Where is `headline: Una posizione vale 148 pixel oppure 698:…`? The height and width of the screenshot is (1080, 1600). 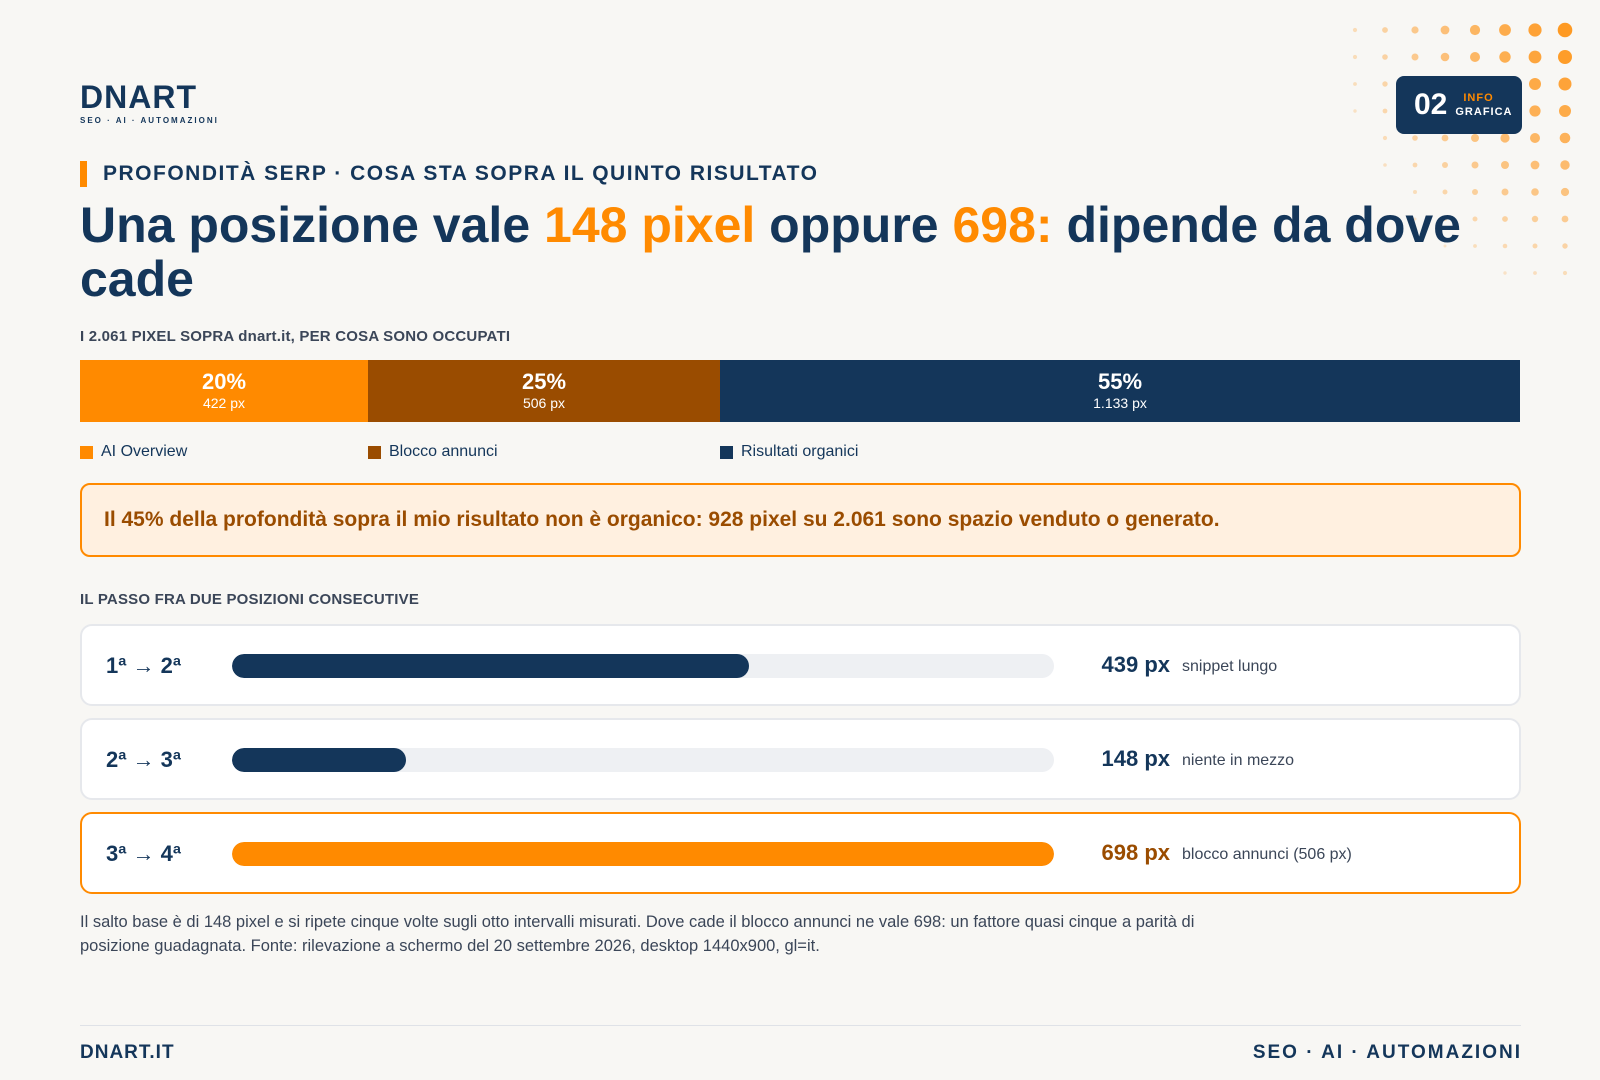 headline: Una posizione vale 148 pixel oppure 698:… is located at coordinates (800, 252).